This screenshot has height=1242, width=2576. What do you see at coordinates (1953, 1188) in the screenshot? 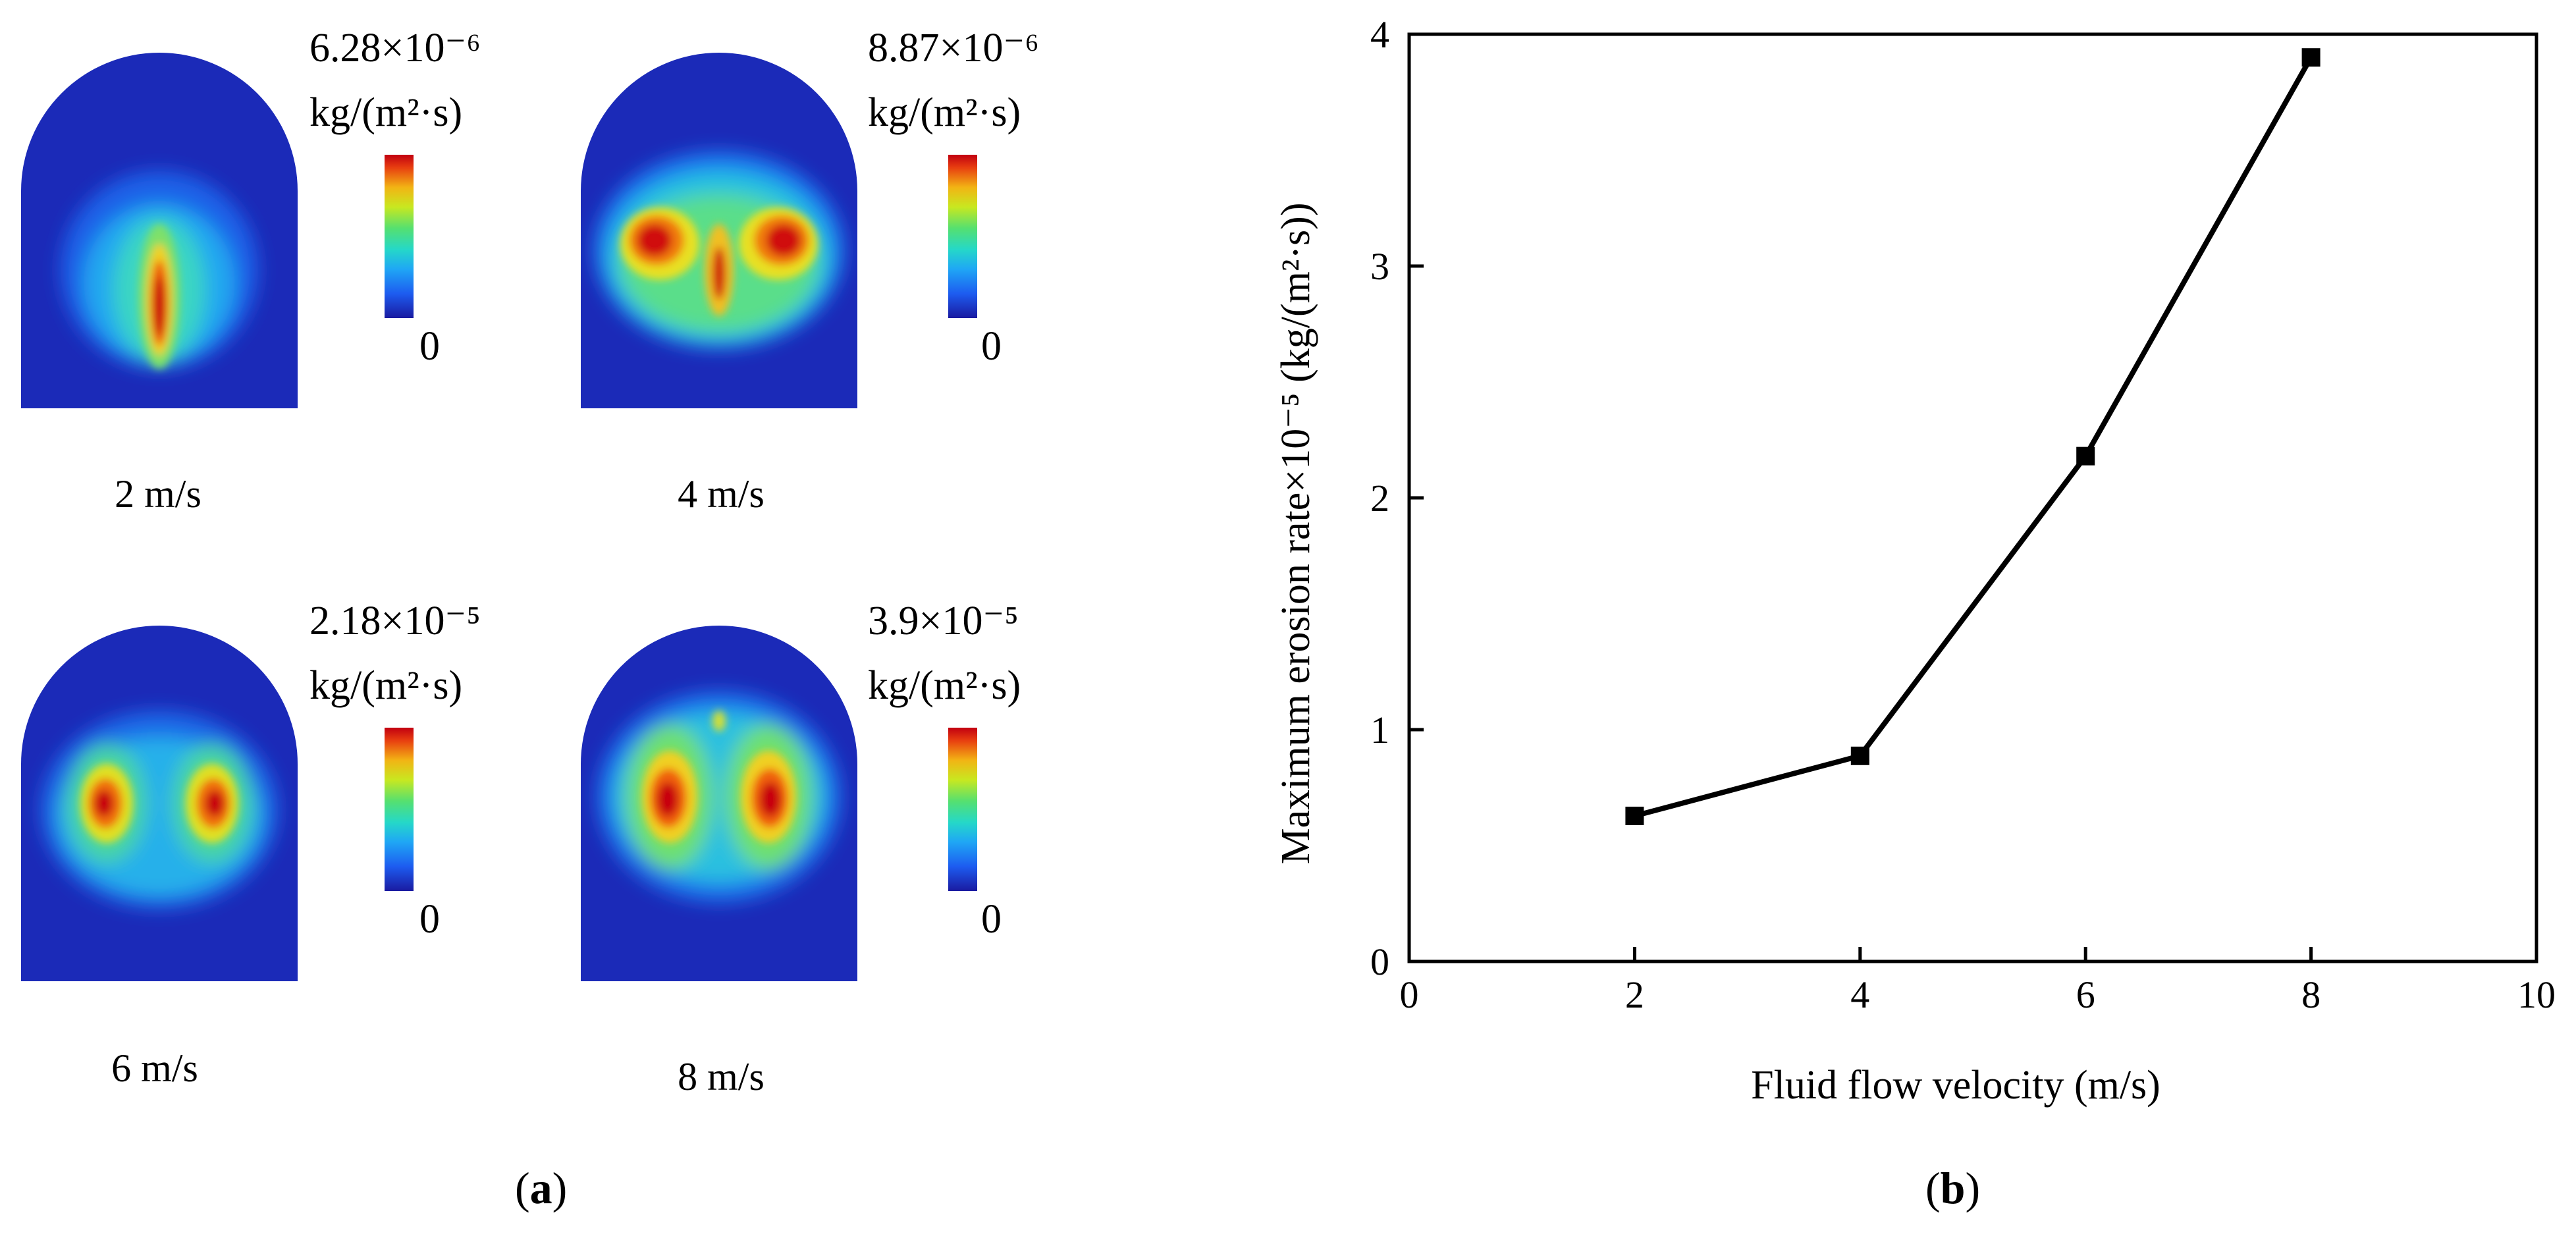
I see `panel-b-label: (b)` at bounding box center [1953, 1188].